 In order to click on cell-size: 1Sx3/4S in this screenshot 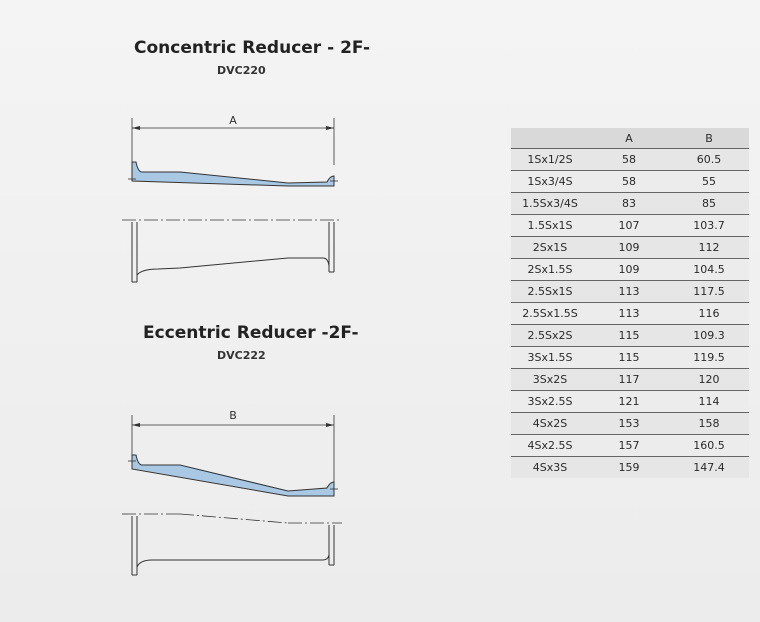, I will do `click(550, 181)`.